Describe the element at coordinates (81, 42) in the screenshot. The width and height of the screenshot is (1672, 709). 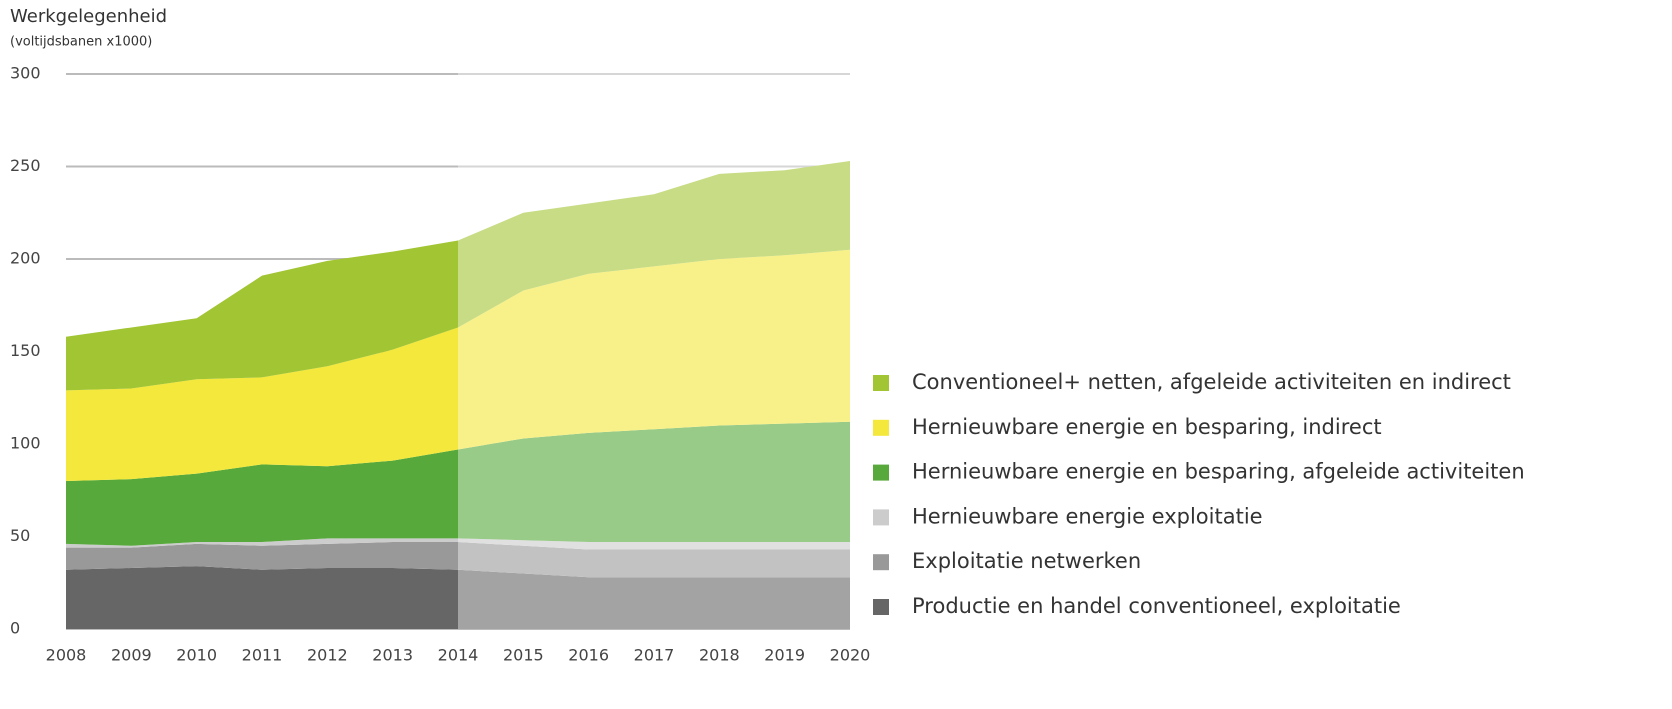
I see `chart-subtitle: (voltijdsbanen x1000)` at that location.